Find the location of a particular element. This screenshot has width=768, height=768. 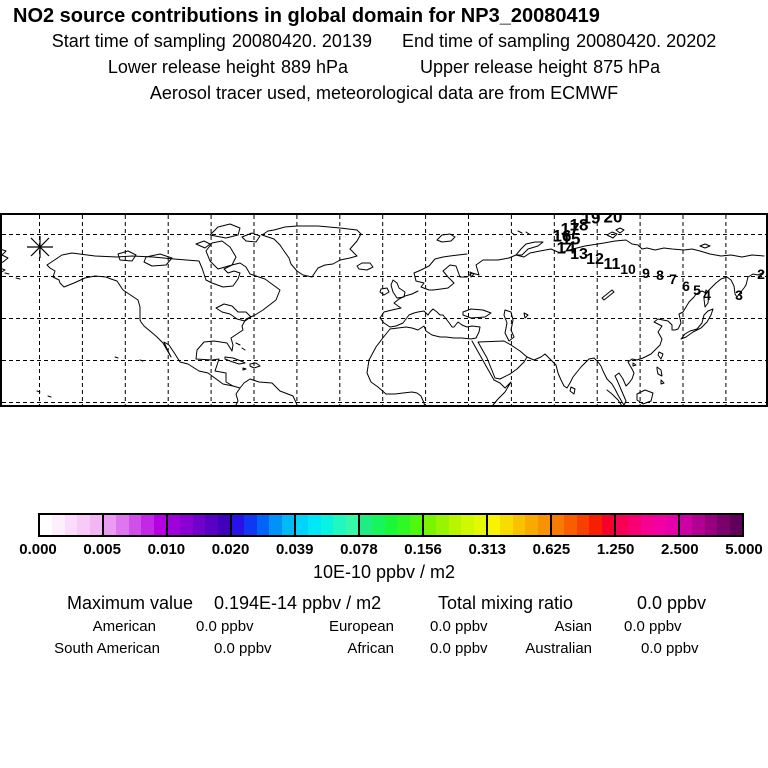

region-label: Australian is located at coordinates (558, 648).